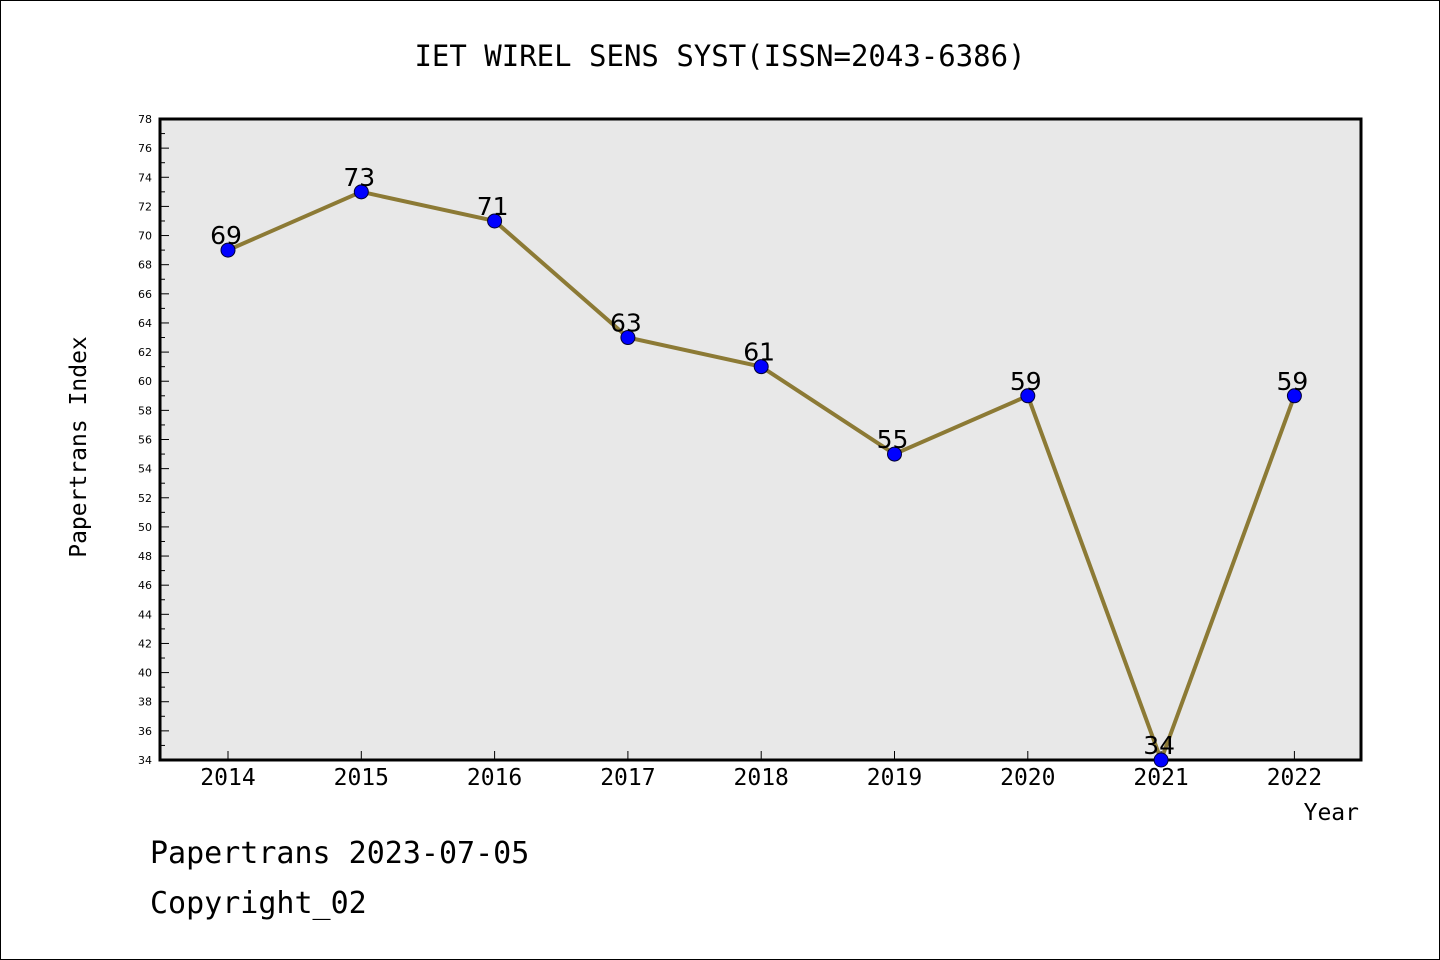 The image size is (1440, 960). What do you see at coordinates (145, 352) in the screenshot?
I see `y-tick-label: 62` at bounding box center [145, 352].